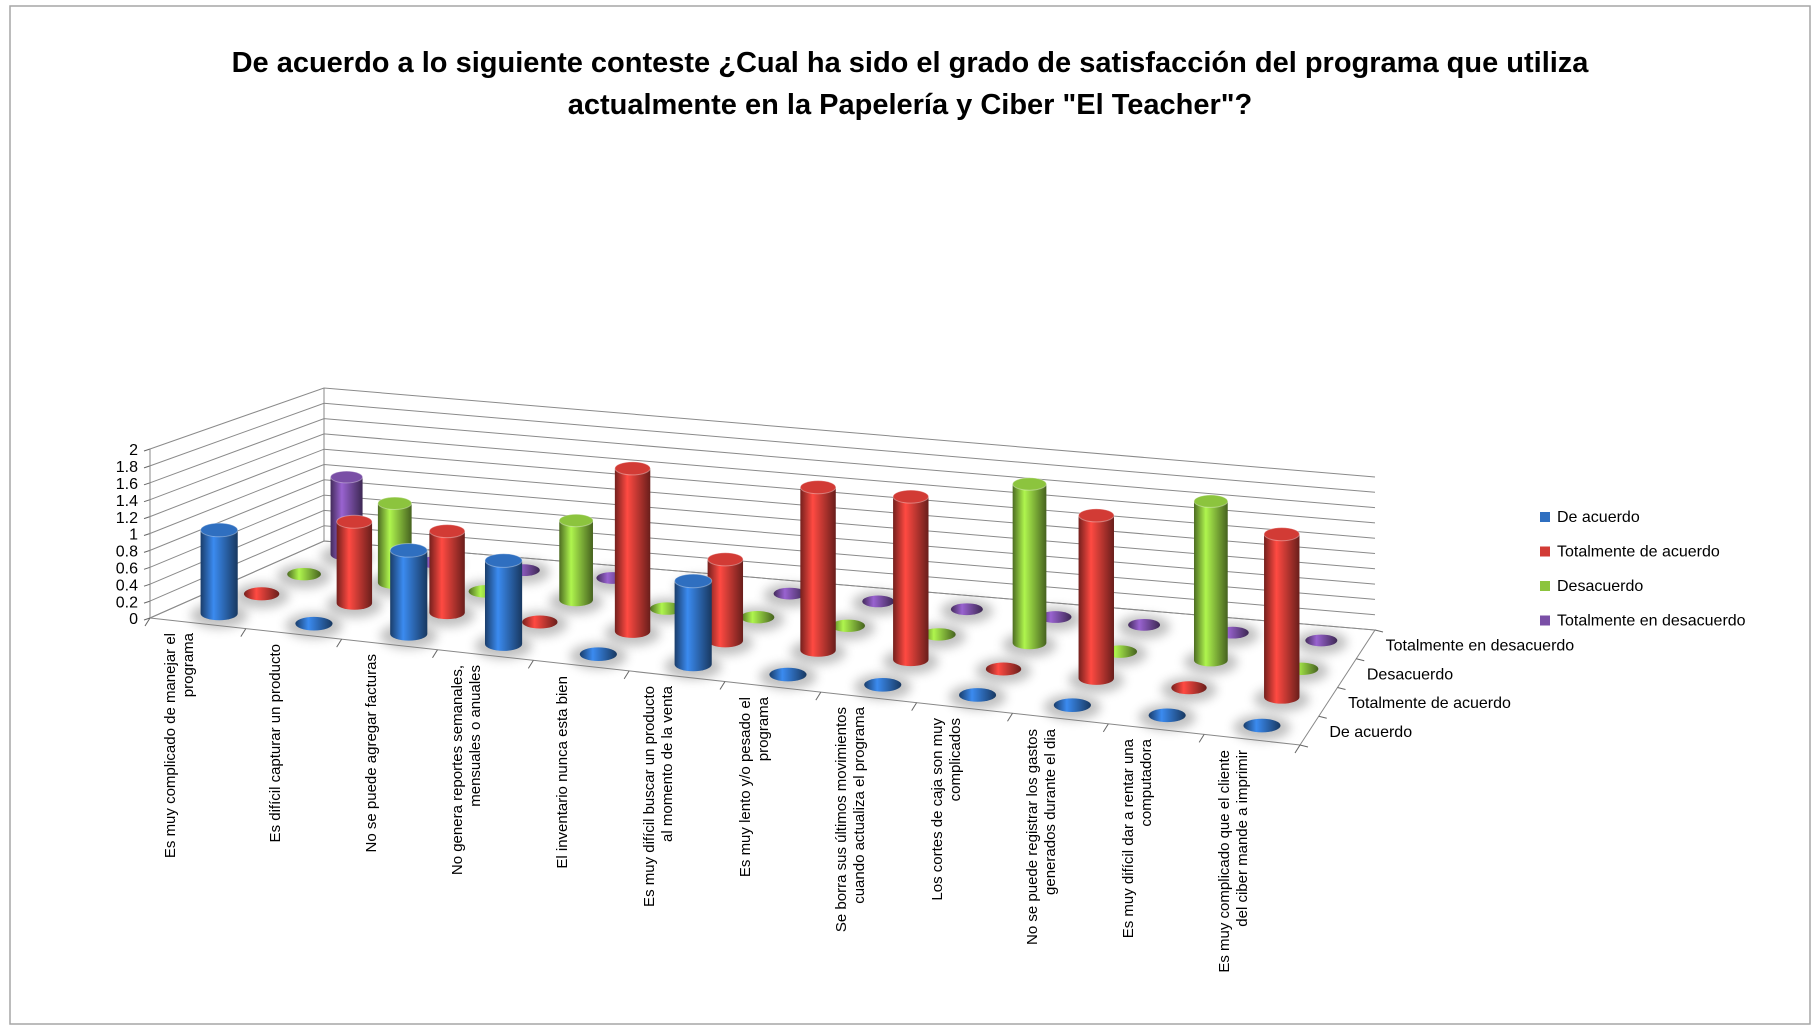 This screenshot has width=1812, height=1026. I want to click on y-tick-label: 0, so click(133, 619).